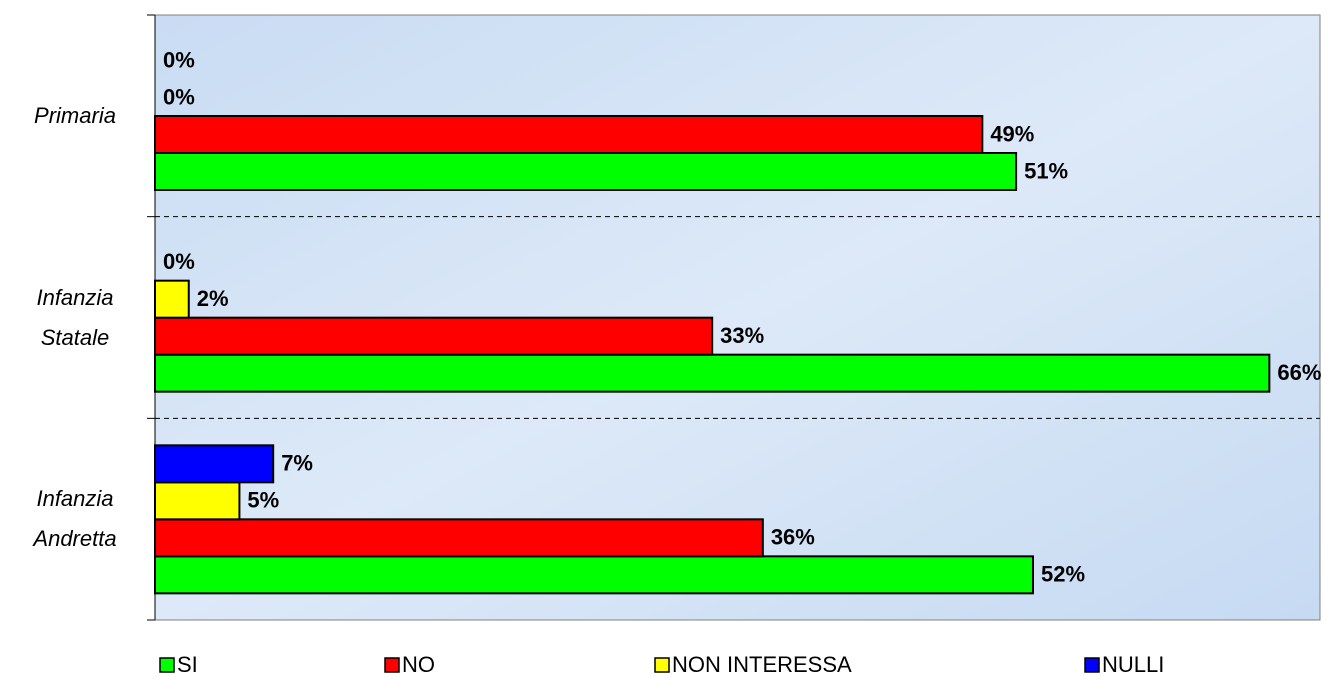 The image size is (1337, 687). What do you see at coordinates (1012, 133) in the screenshot?
I see `data-label: 49%` at bounding box center [1012, 133].